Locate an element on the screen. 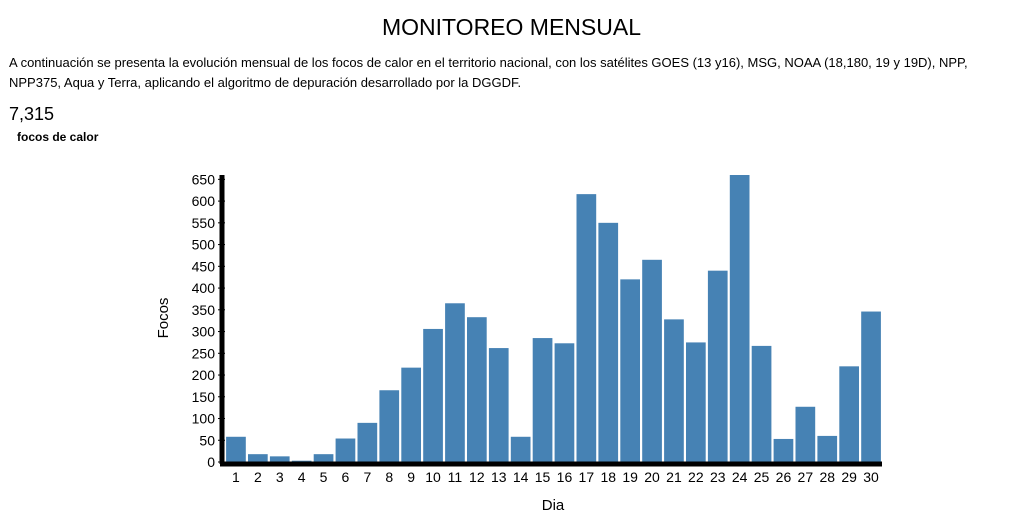  y-tick-label: 200 is located at coordinates (204, 375).